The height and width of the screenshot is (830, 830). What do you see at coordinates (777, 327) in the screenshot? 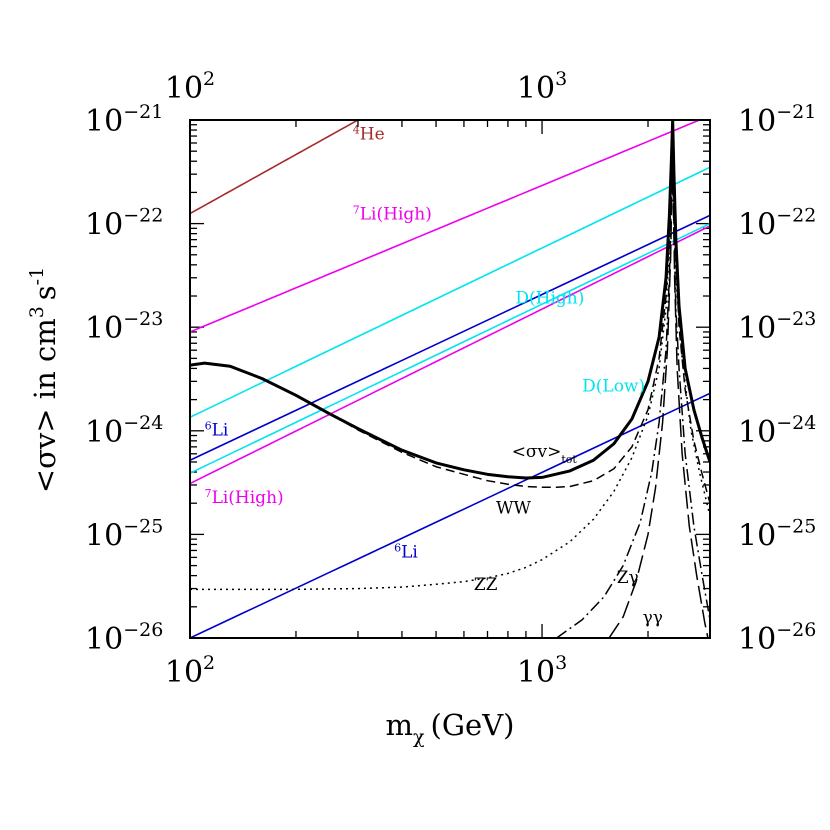
I see `y-tick-label-right-2: 10−23` at bounding box center [777, 327].